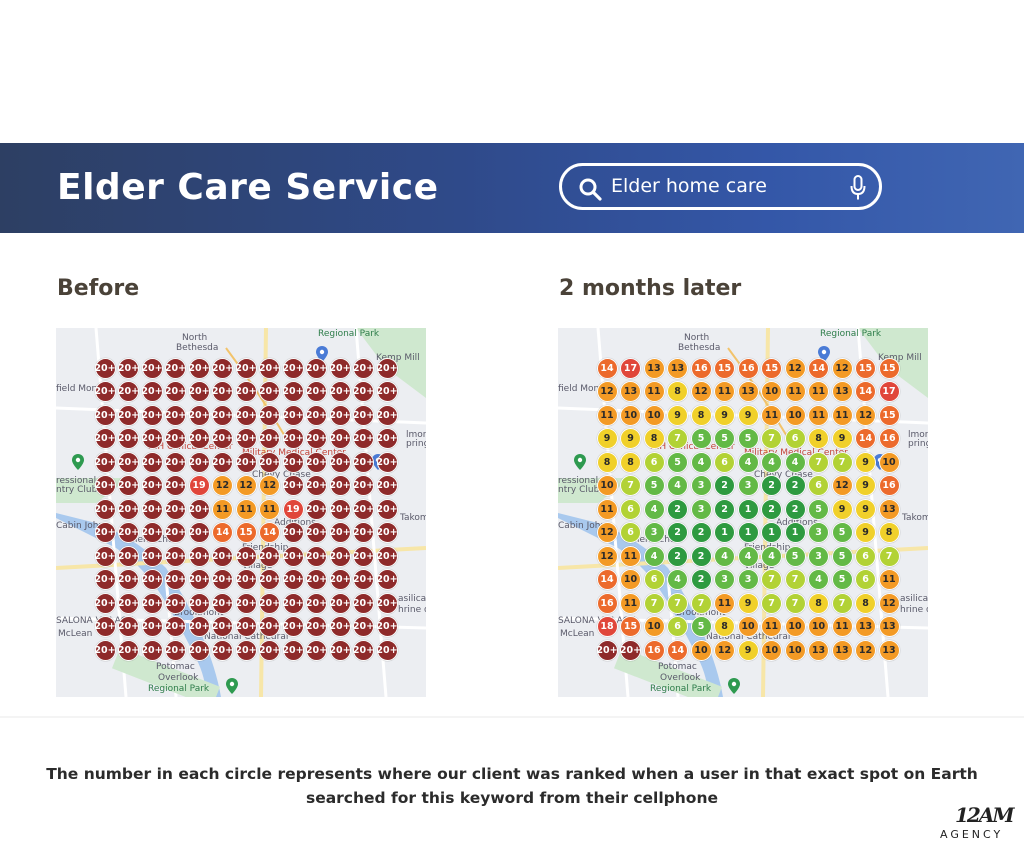  What do you see at coordinates (416, 435) in the screenshot?
I see `map-place-label: lmore` at bounding box center [416, 435].